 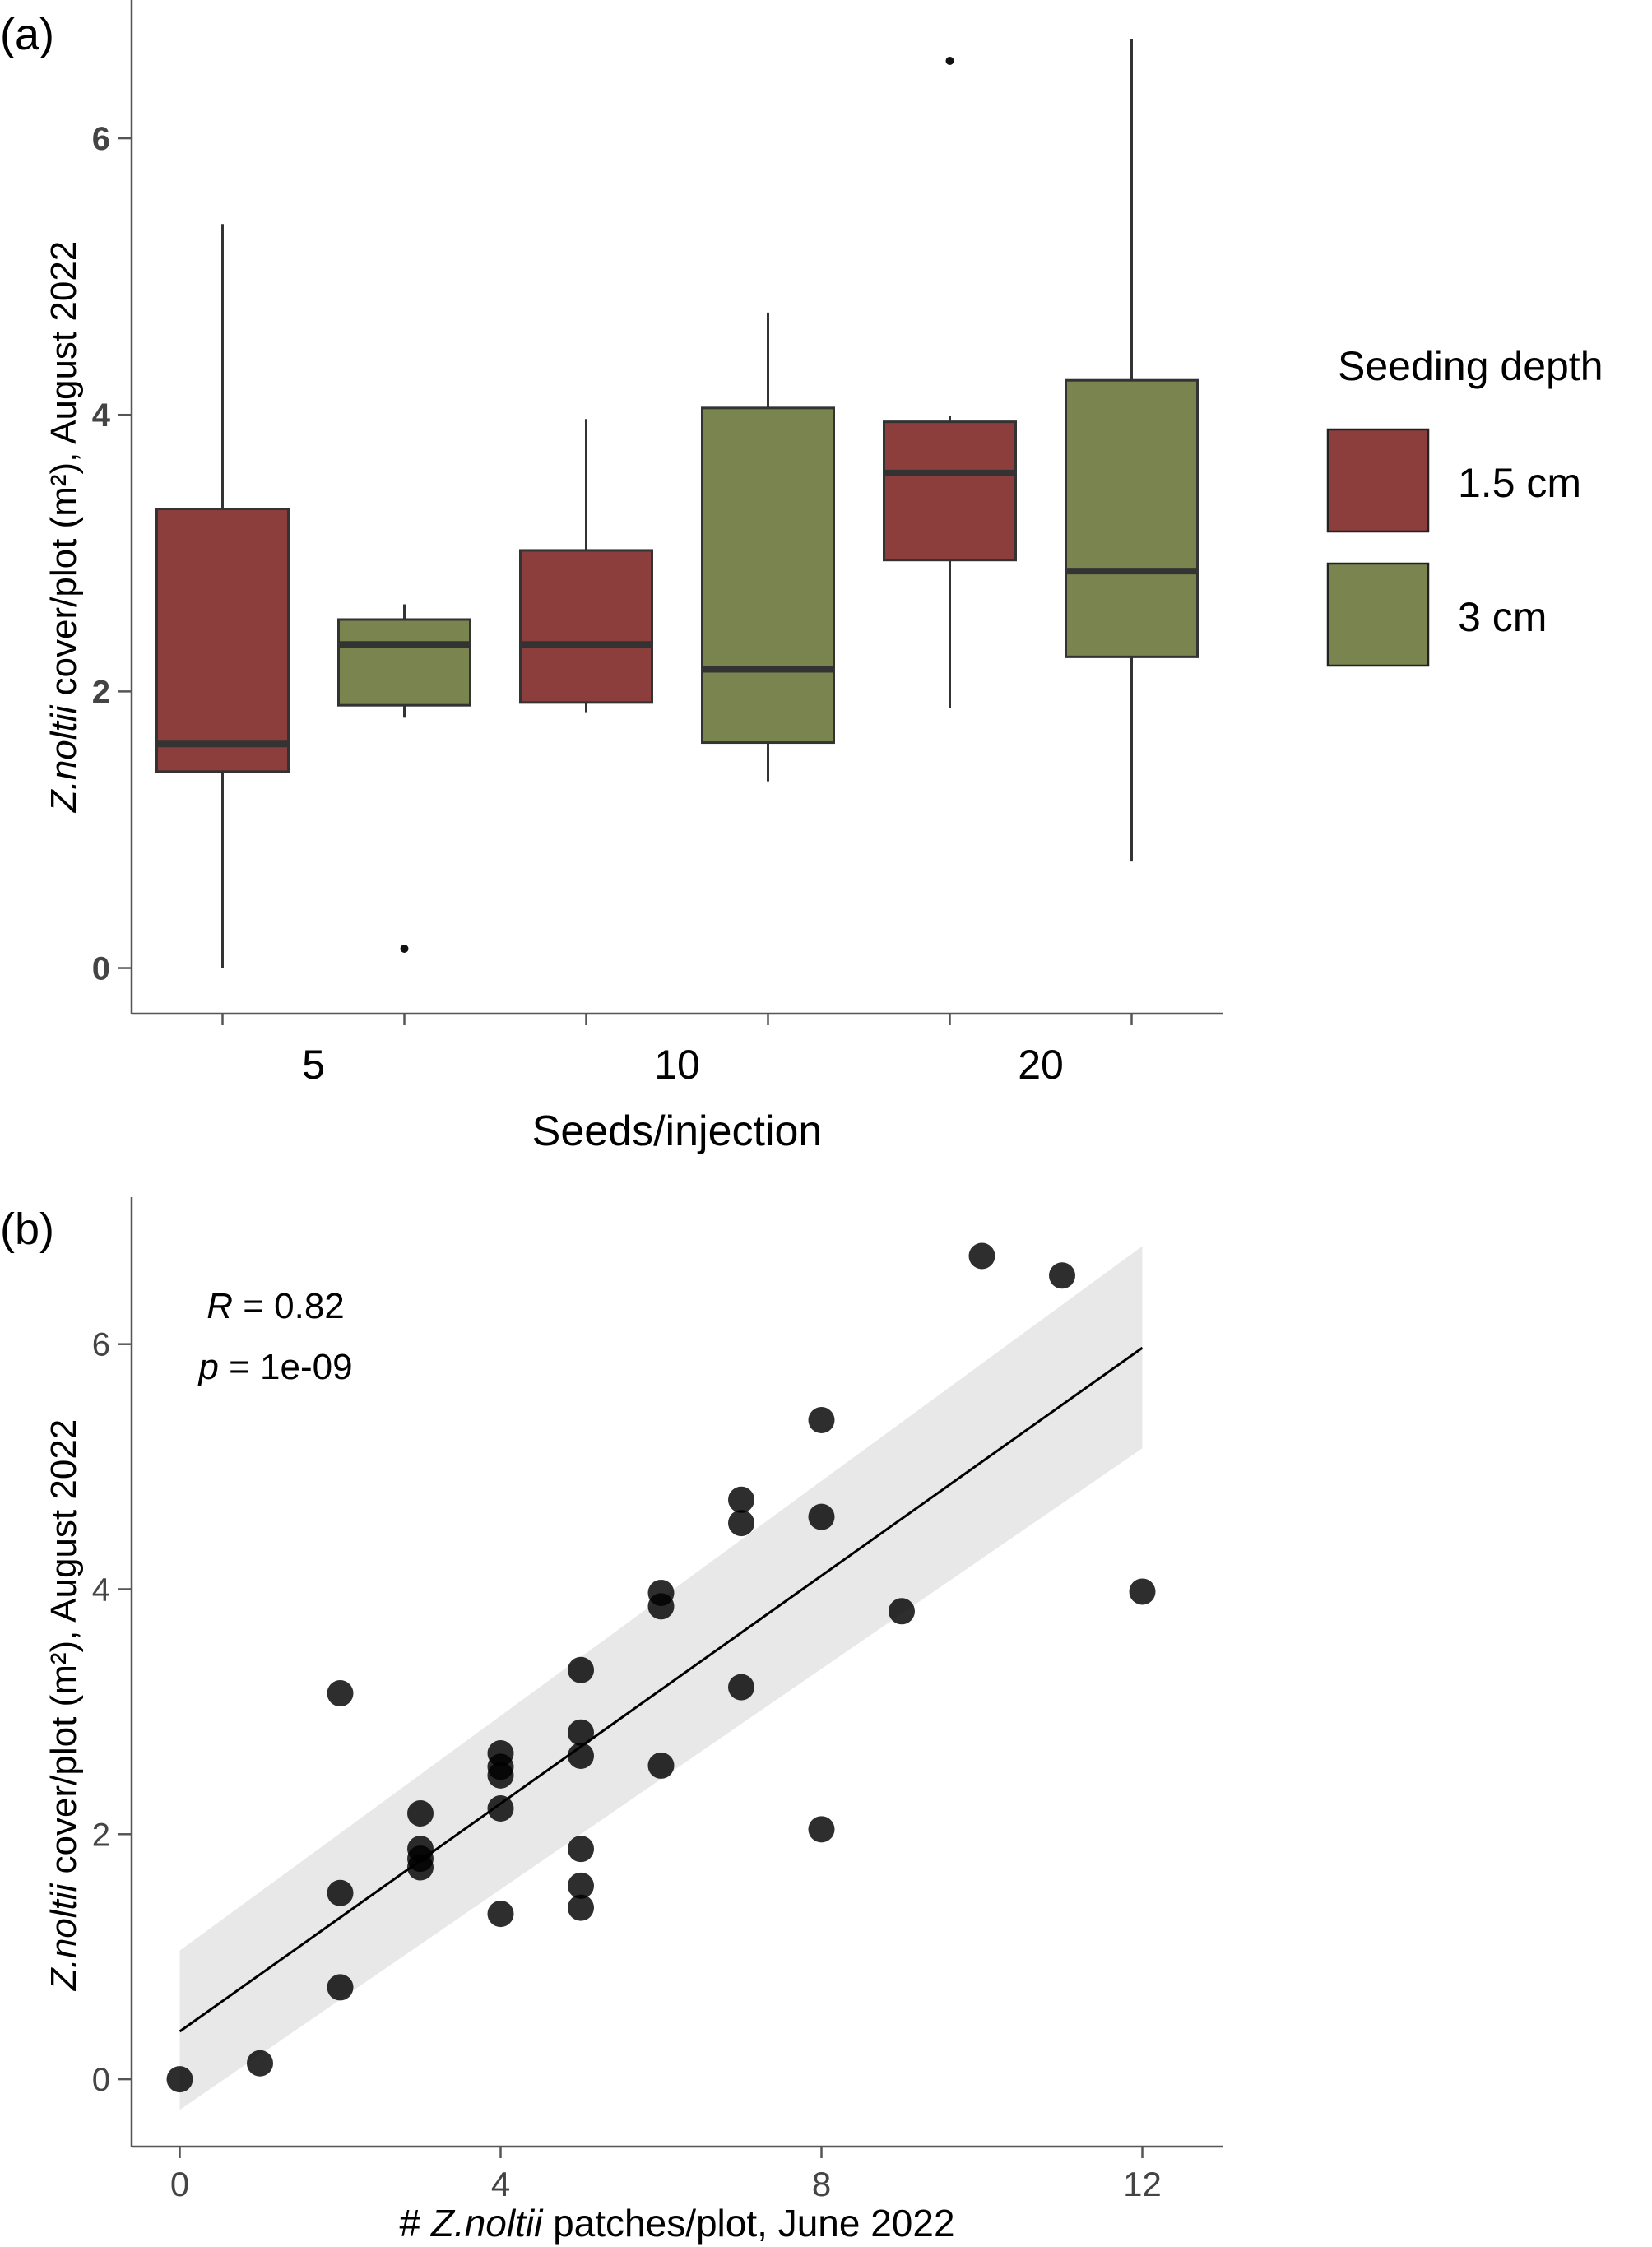 What do you see at coordinates (666, 2175) in the screenshot?
I see `panel-b-x-ticks: 0 4 8 12` at bounding box center [666, 2175].